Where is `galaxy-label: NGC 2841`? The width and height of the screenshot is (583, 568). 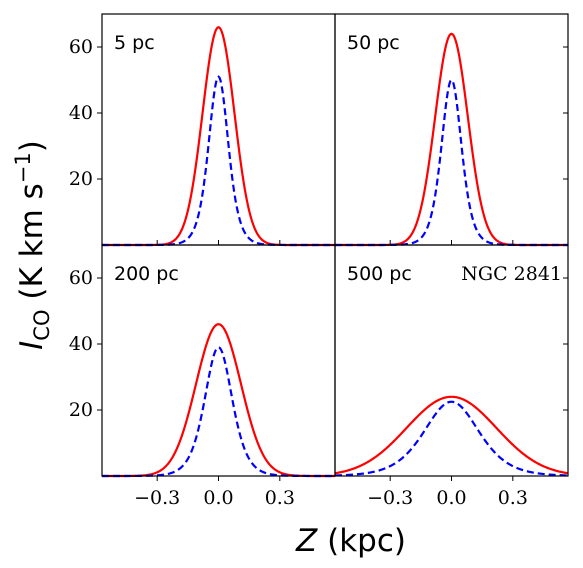 galaxy-label: NGC 2841 is located at coordinates (511, 274).